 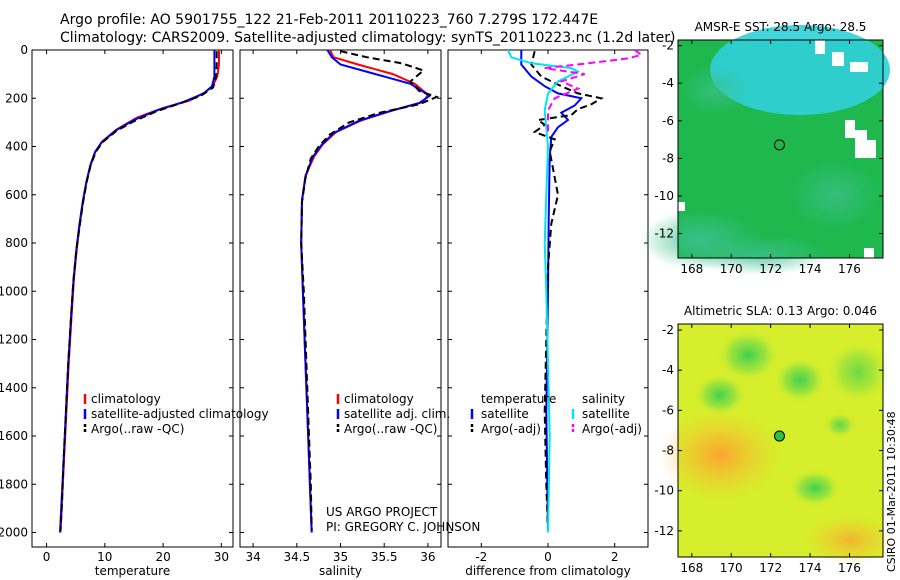 What do you see at coordinates (16, 147) in the screenshot?
I see `depth-tick-label: 400` at bounding box center [16, 147].